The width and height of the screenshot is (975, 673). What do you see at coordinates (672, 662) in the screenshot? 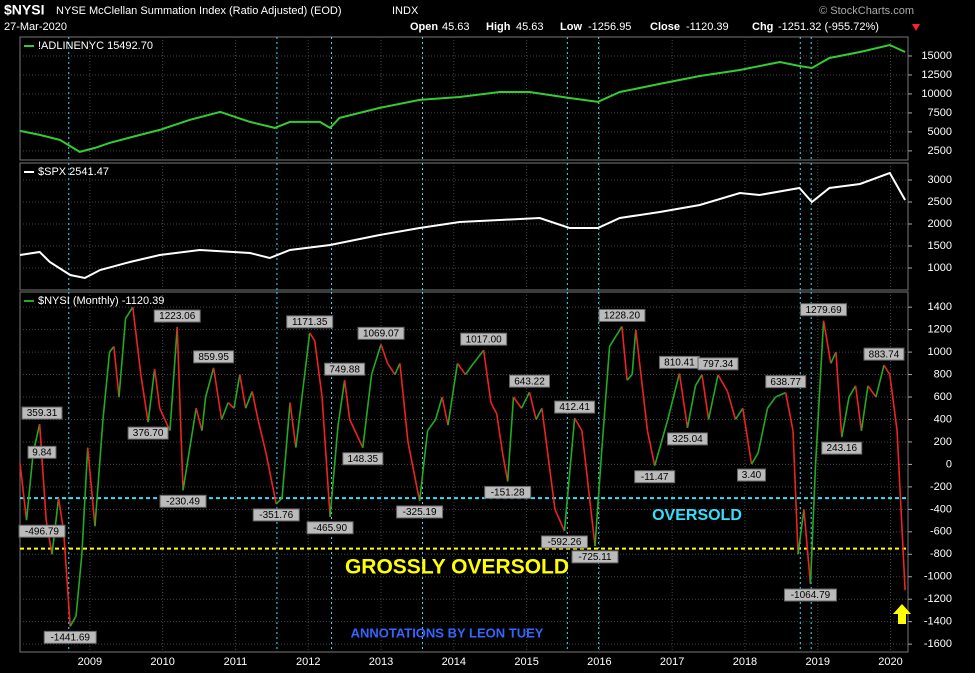
I see `x-tick-label: 2017` at bounding box center [672, 662].